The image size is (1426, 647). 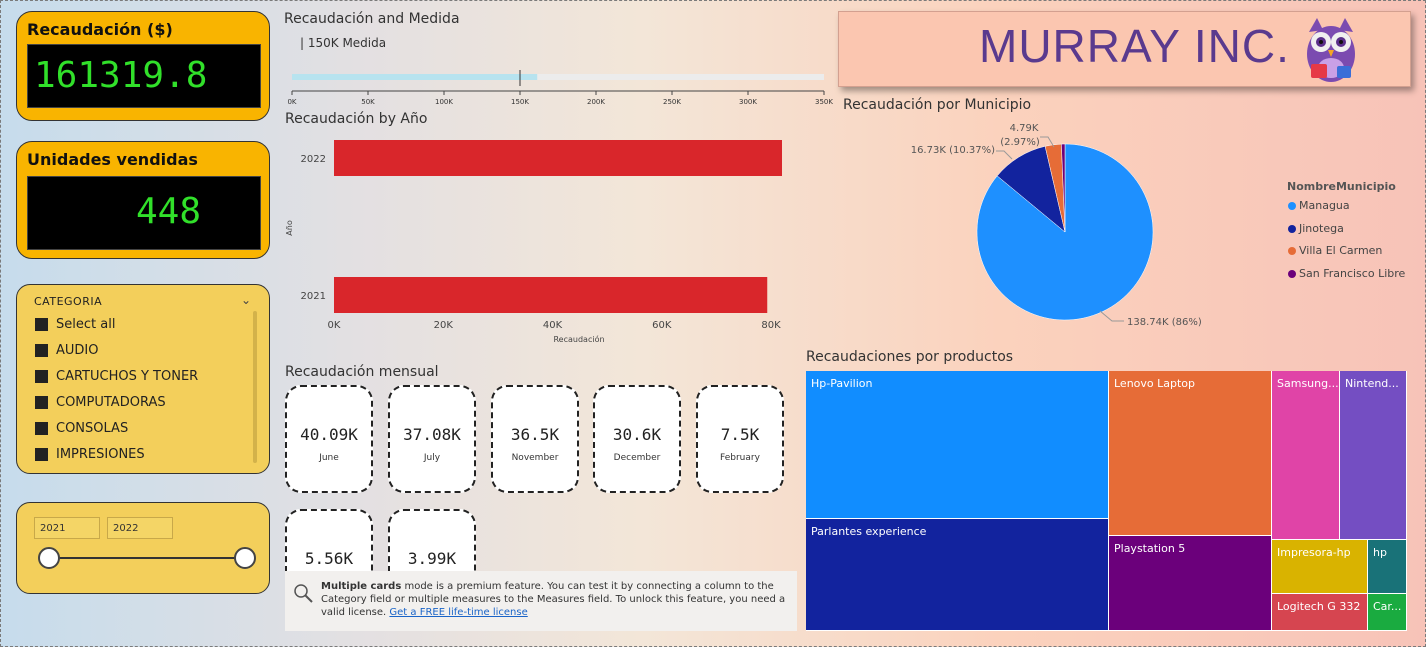 What do you see at coordinates (1352, 273) in the screenshot?
I see `legend-label: San Francisco Libre` at bounding box center [1352, 273].